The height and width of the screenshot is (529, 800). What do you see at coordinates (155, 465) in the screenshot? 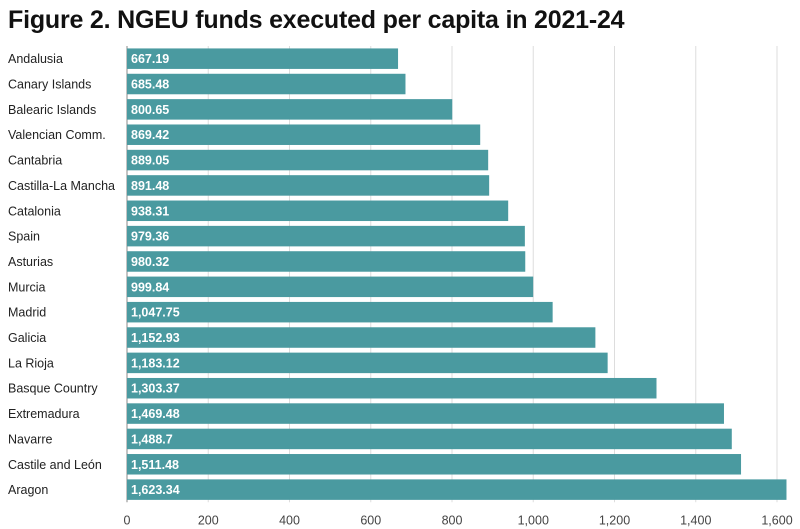
I see `bar-value-label: 1,511.48` at bounding box center [155, 465].